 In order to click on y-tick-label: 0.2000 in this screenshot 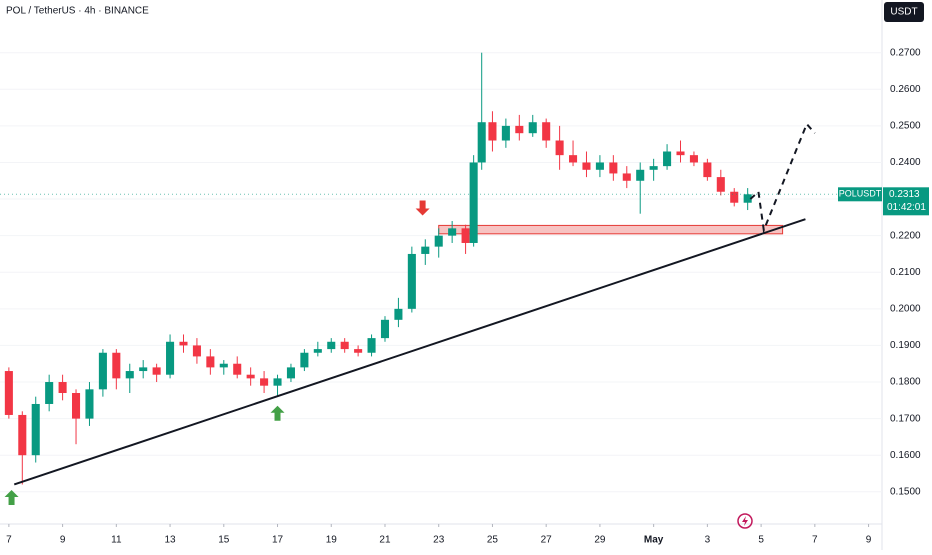, I will do `click(905, 308)`.